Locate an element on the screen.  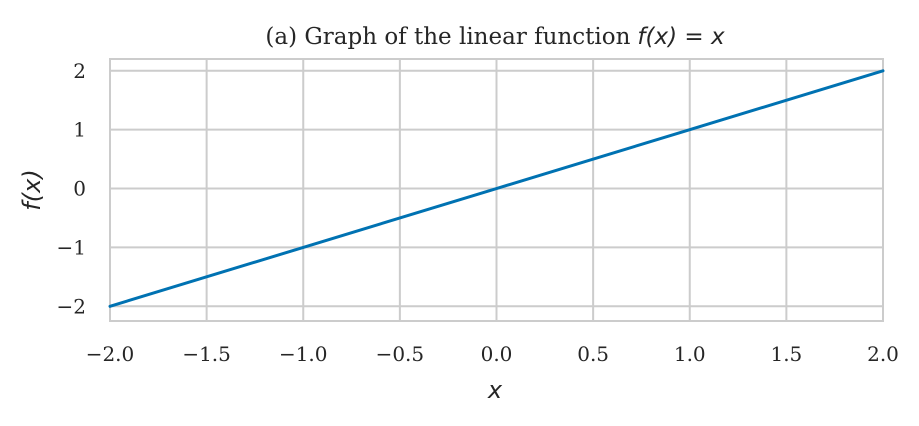
y-tick-label: 0 is located at coordinates (79, 189).